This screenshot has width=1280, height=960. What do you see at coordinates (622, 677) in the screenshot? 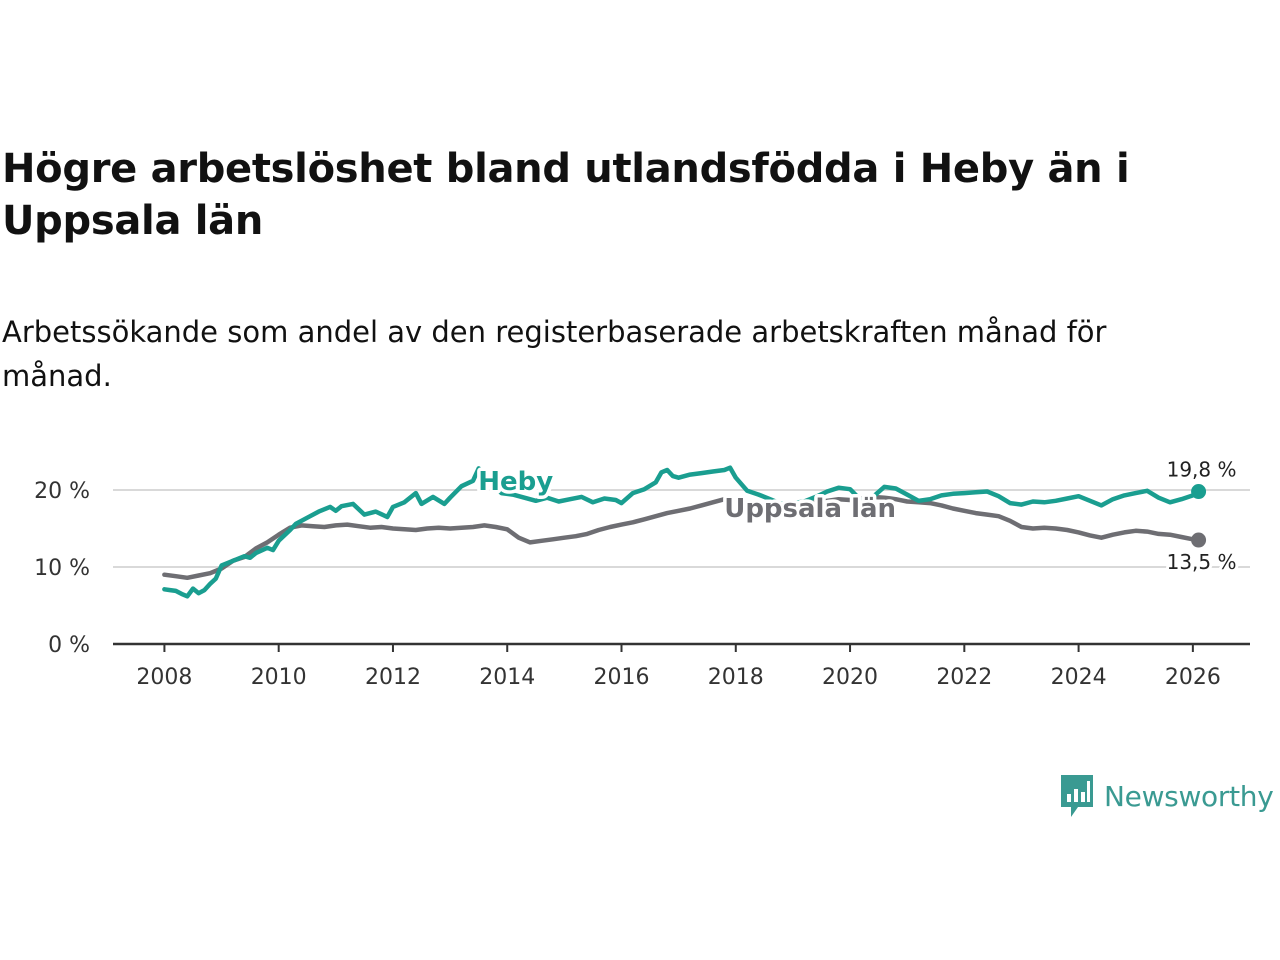
I see `x-tick-label: 2016` at bounding box center [622, 677].